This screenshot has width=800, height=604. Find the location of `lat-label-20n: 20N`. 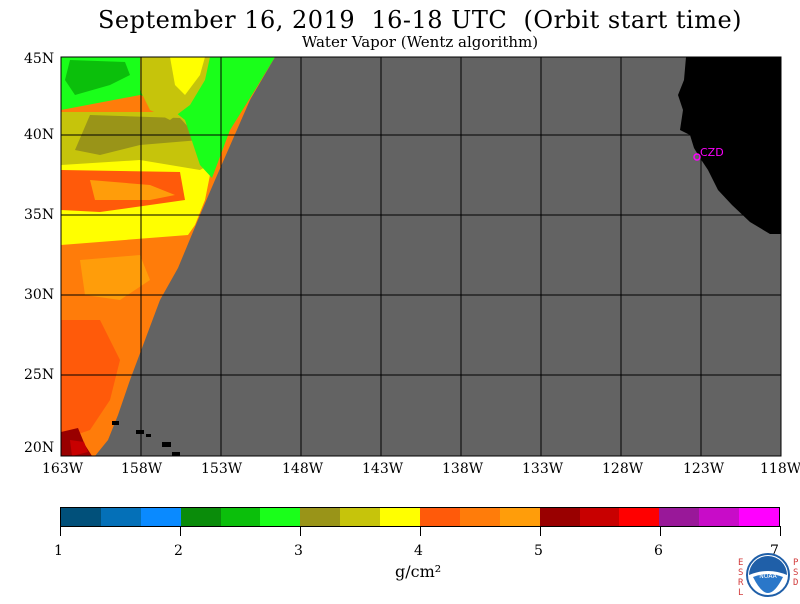

lat-label-20n: 20N is located at coordinates (39, 448).